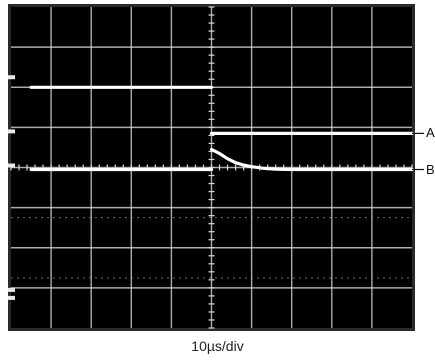 The width and height of the screenshot is (435, 362). Describe the element at coordinates (311, 159) in the screenshot. I see `trace-b-segment` at that location.